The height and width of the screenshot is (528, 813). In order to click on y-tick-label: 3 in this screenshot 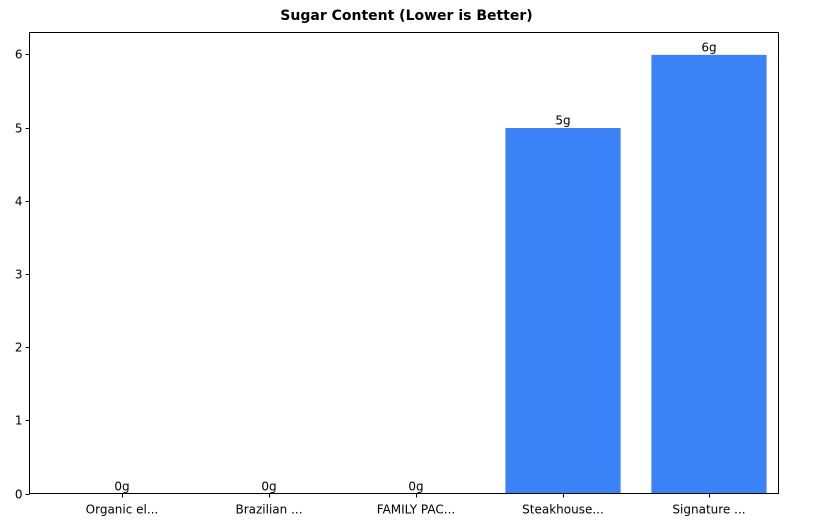, I will do `click(19, 275)`.